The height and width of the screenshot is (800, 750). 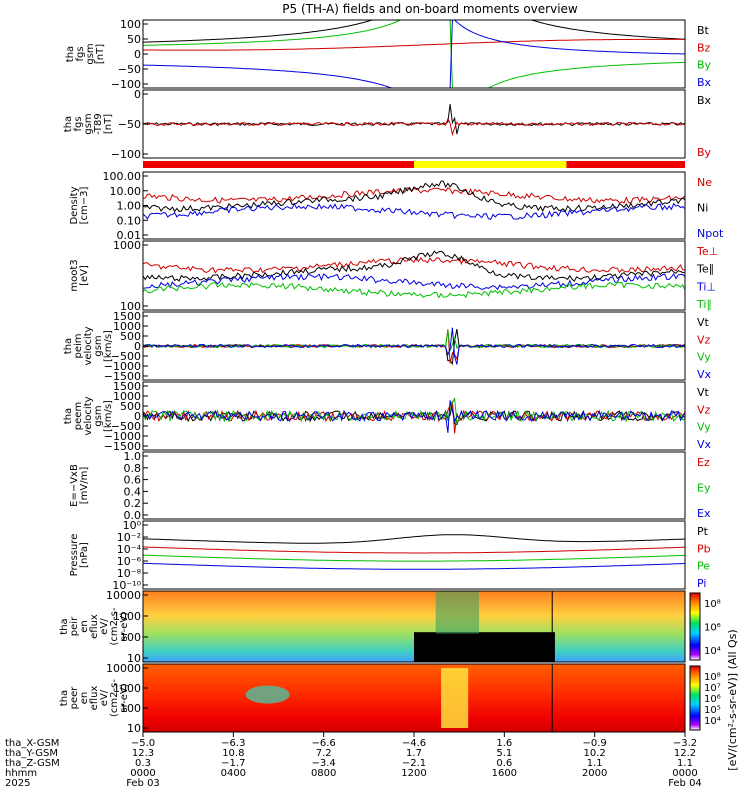 What do you see at coordinates (129, 124) in the screenshot?
I see `y-tick-label: −50` at bounding box center [129, 124].